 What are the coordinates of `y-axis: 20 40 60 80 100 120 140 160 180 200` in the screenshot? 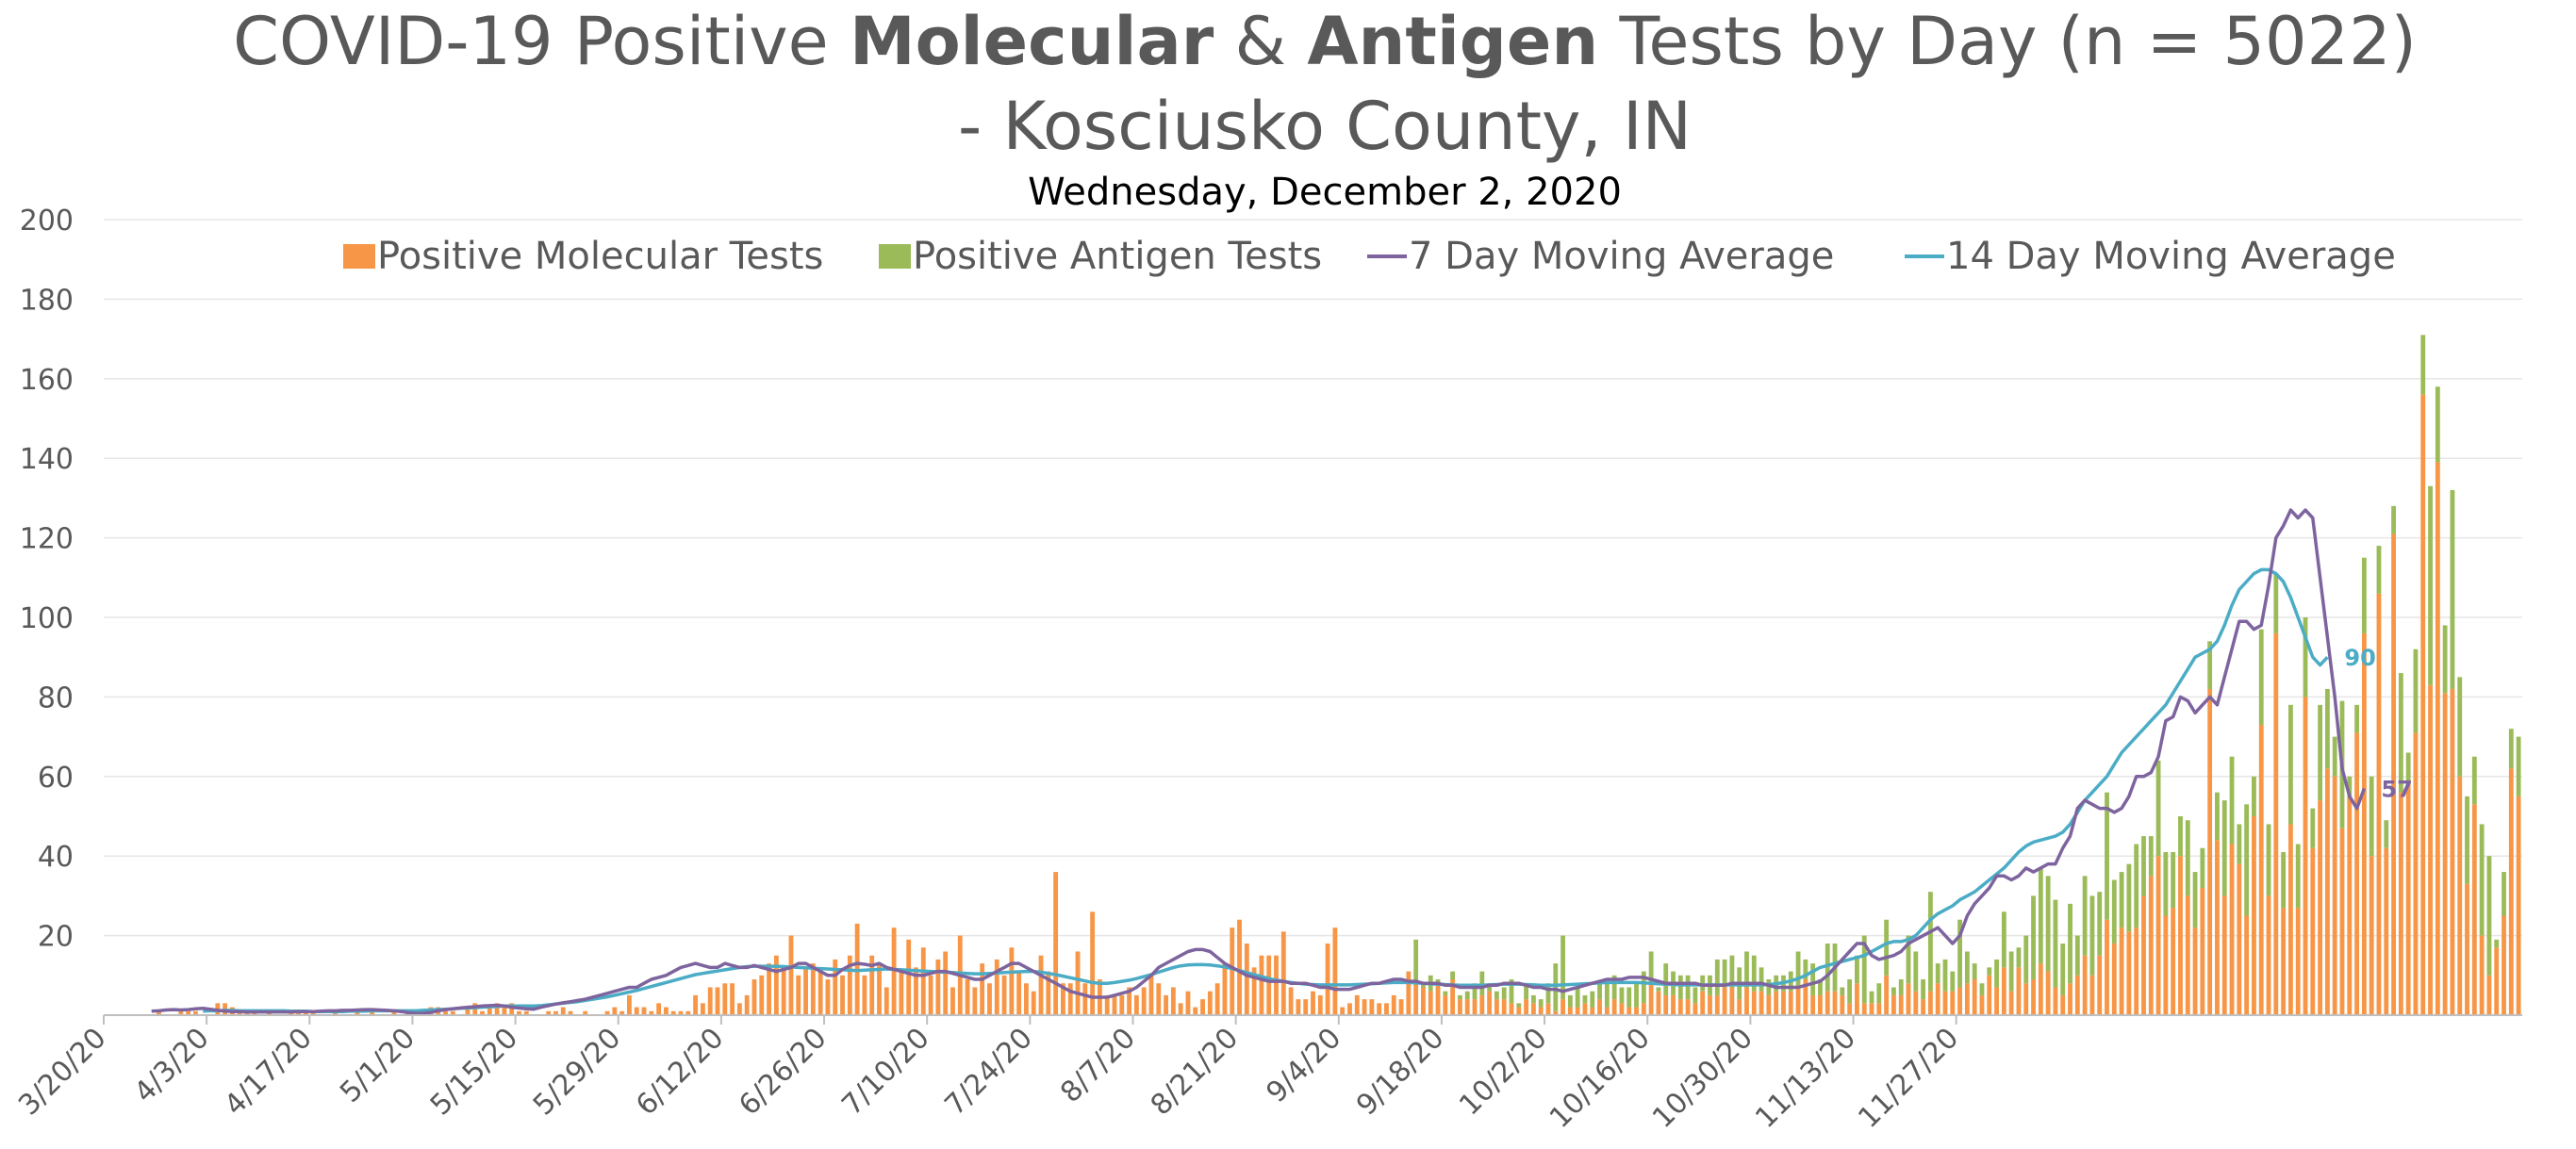 It's located at (47, 579).